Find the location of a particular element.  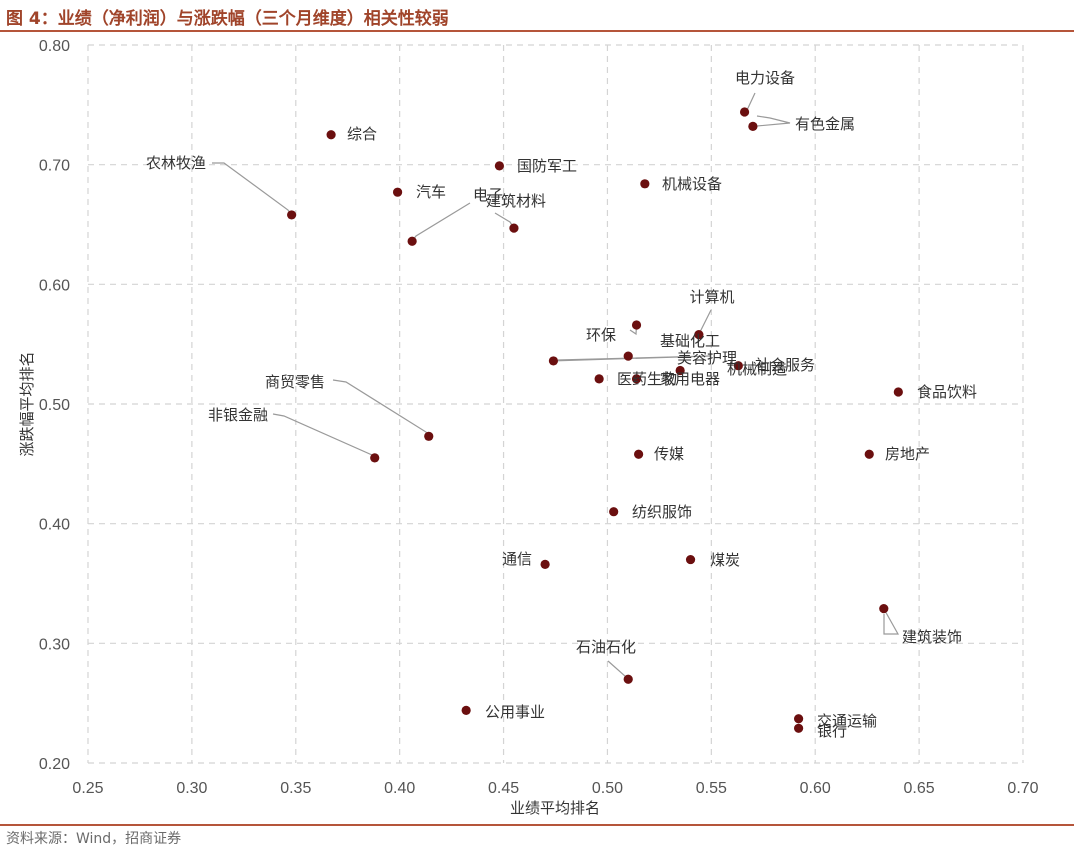

point-label: 基础化工 is located at coordinates (690, 341).